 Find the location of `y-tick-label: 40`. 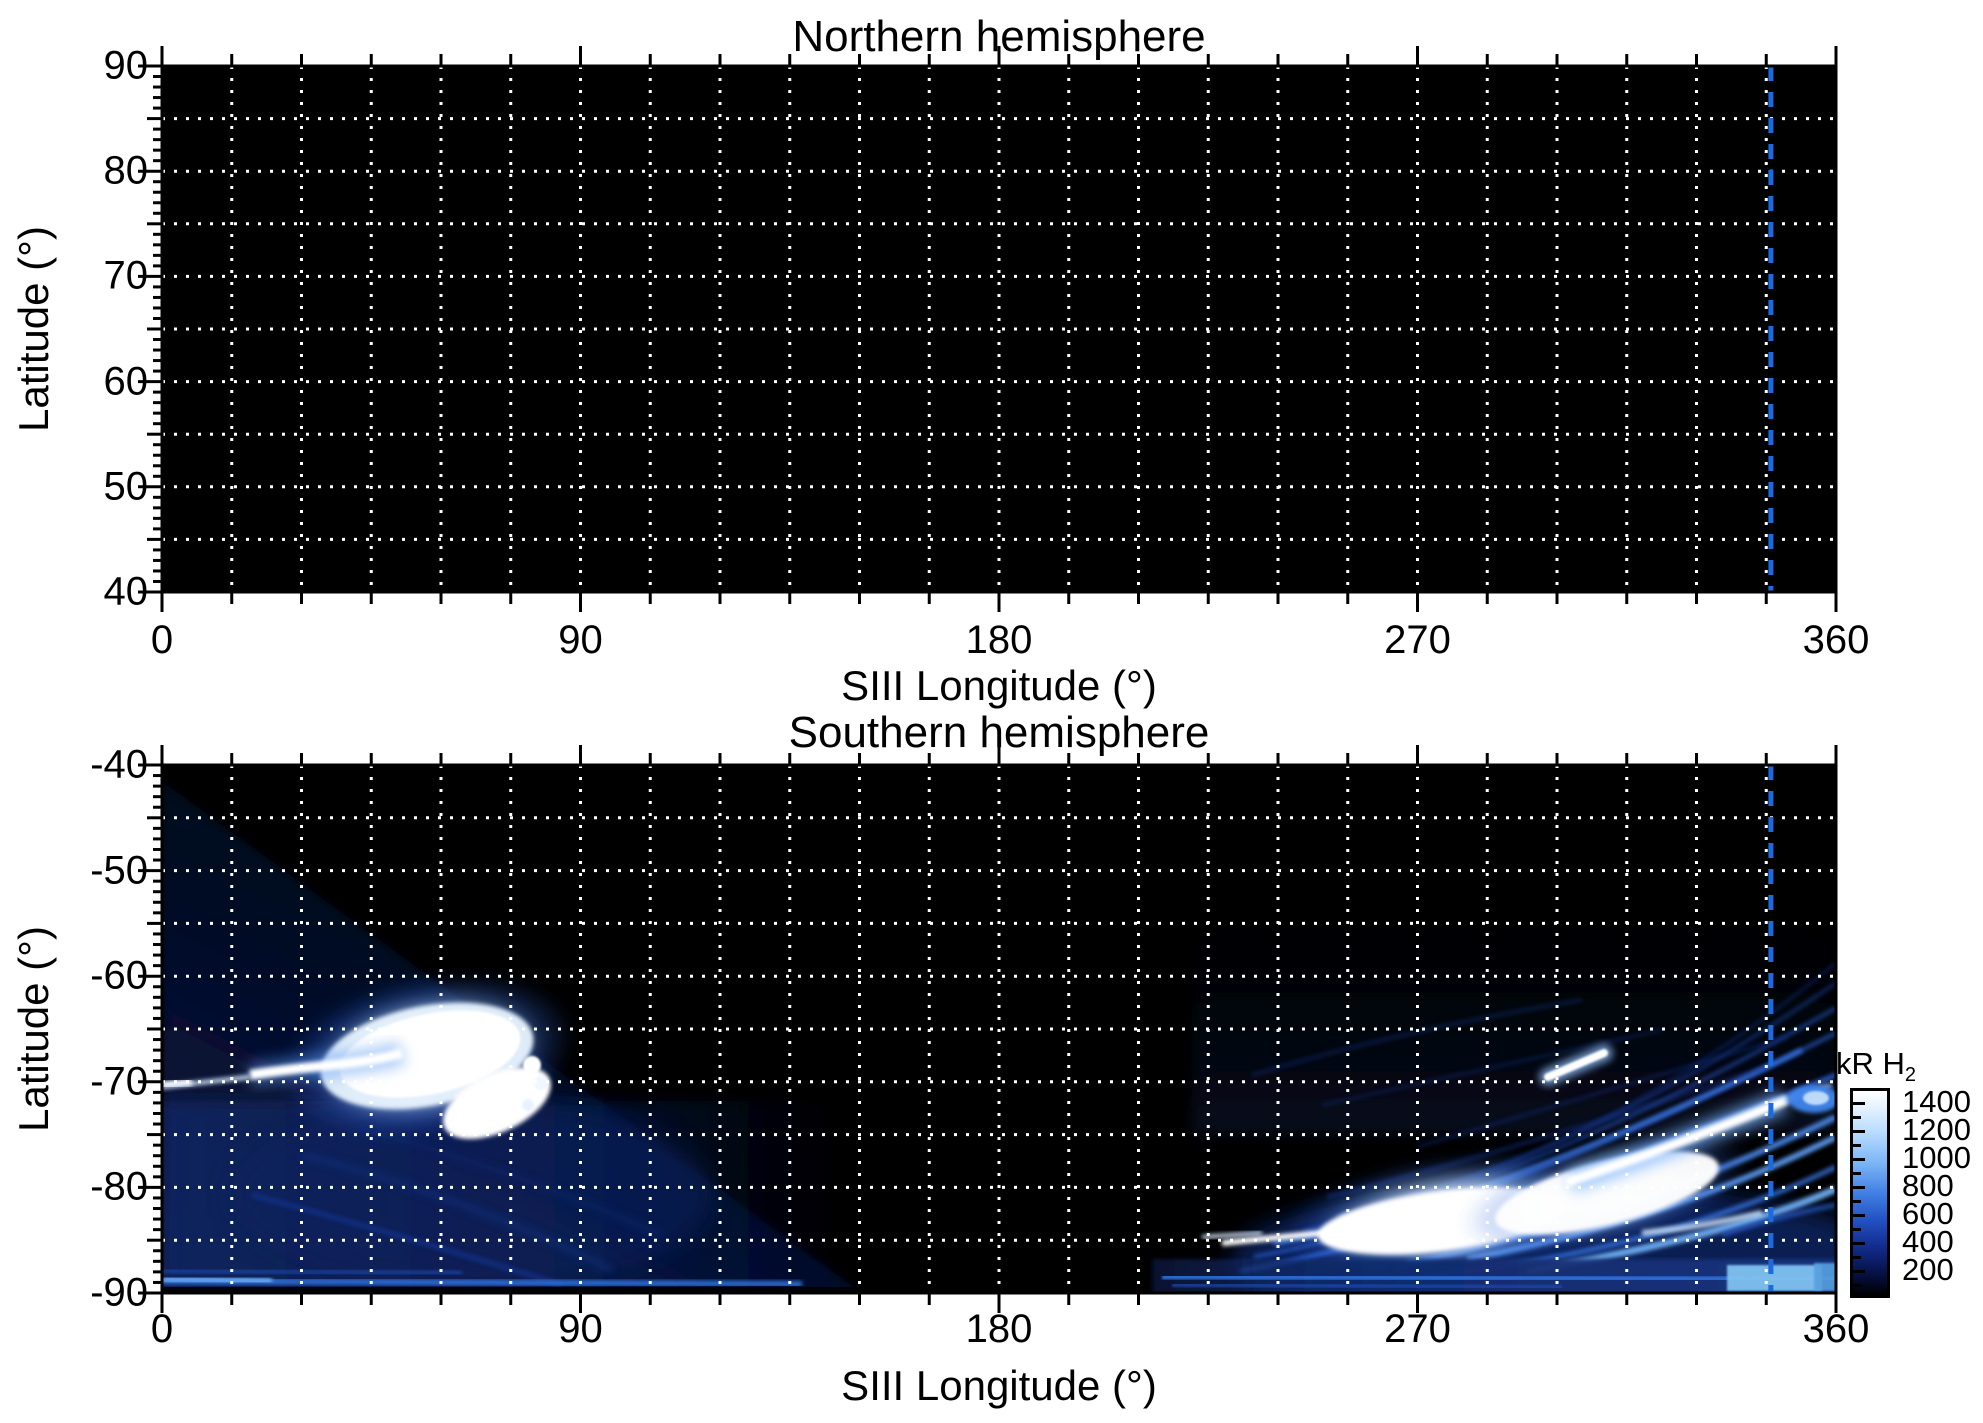

y-tick-label: 40 is located at coordinates (126, 591).